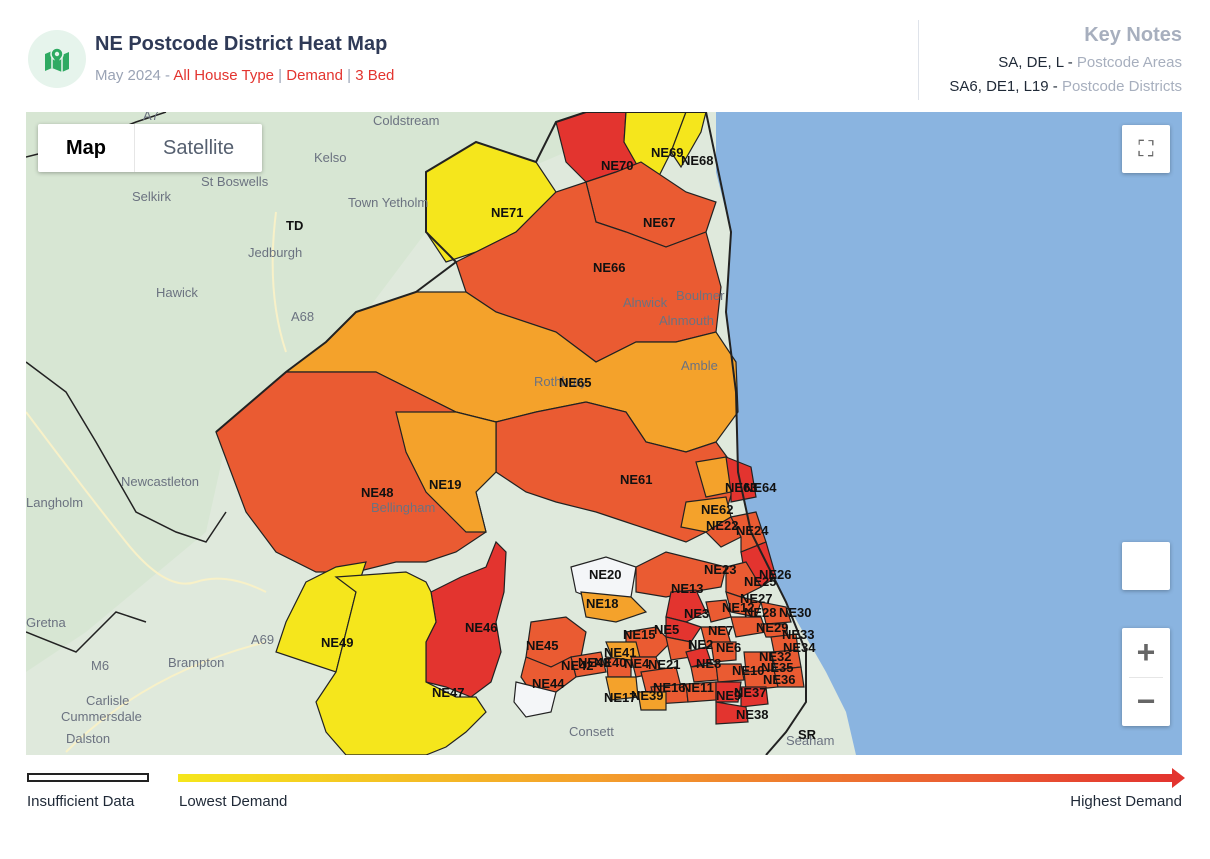 The image size is (1210, 859). Describe the element at coordinates (107, 700) in the screenshot. I see `place-label: Carlisle` at that location.